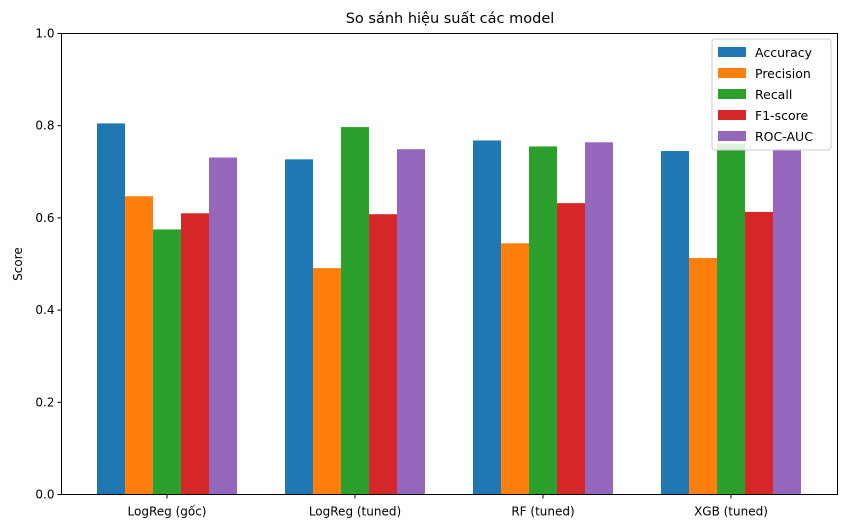 The image size is (846, 530). What do you see at coordinates (355, 512) in the screenshot?
I see `x-tick-label: LogReg (tuned)` at bounding box center [355, 512].